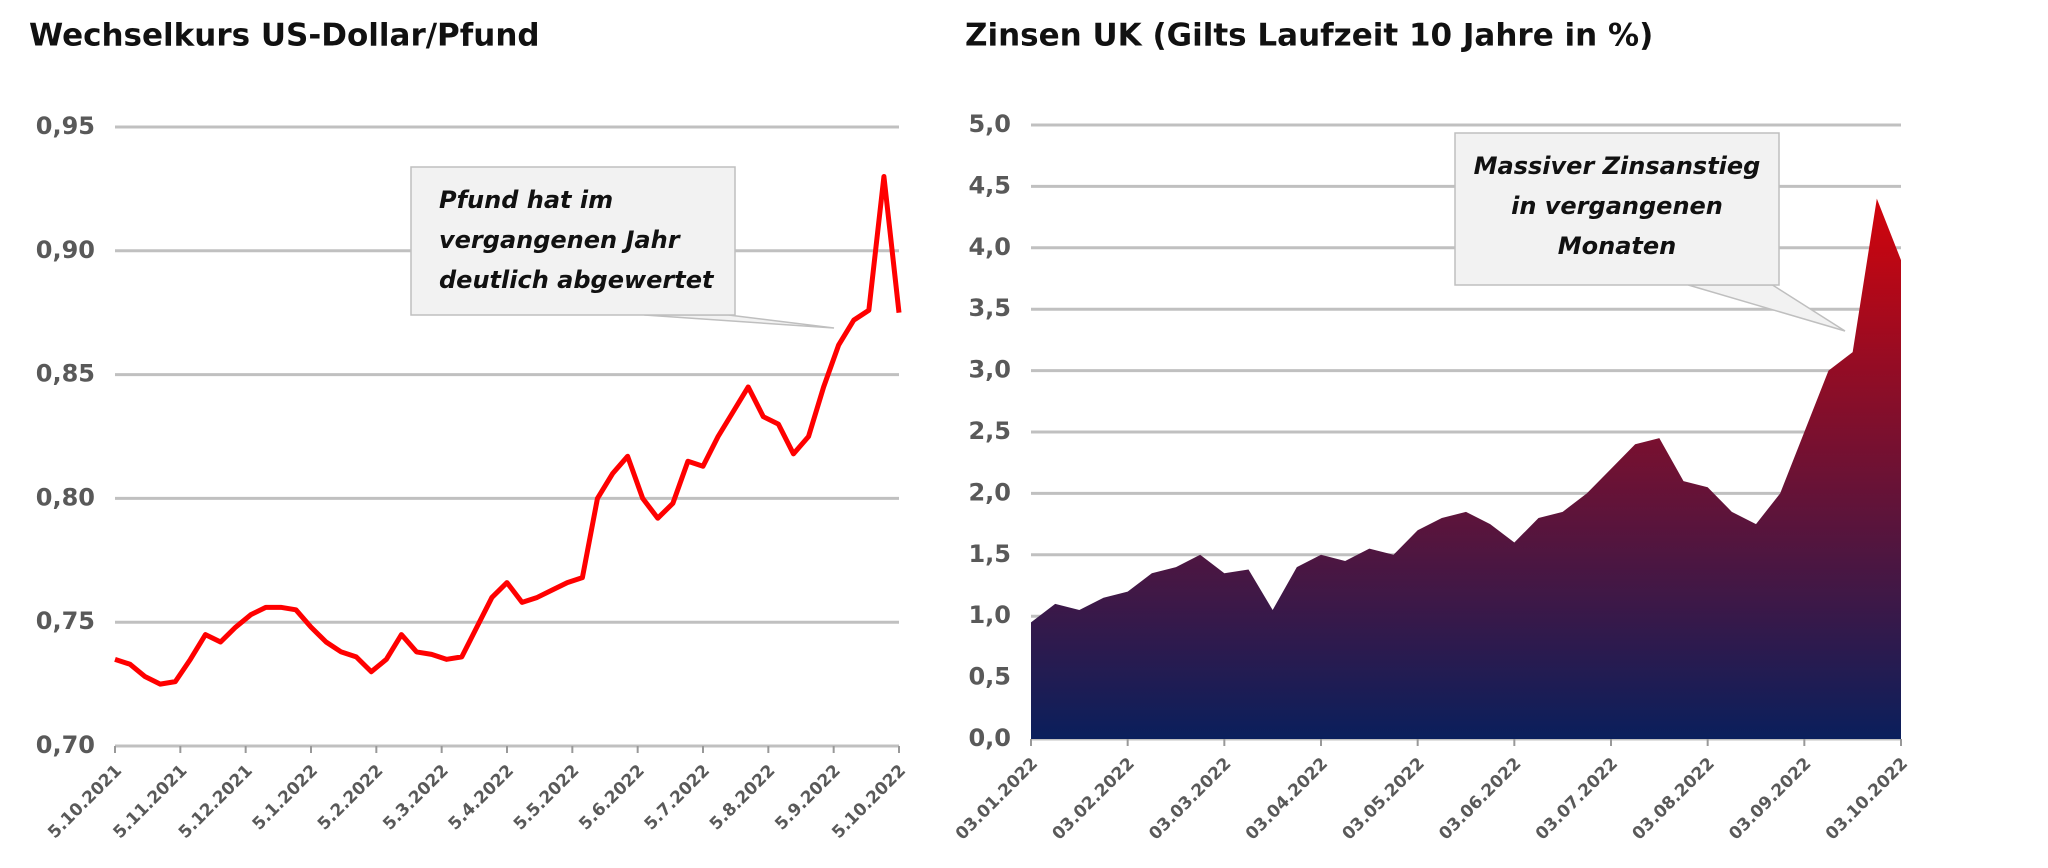 This screenshot has width=2048, height=868. I want to click on x-tick-label: 03.03.2022, so click(1190, 799).